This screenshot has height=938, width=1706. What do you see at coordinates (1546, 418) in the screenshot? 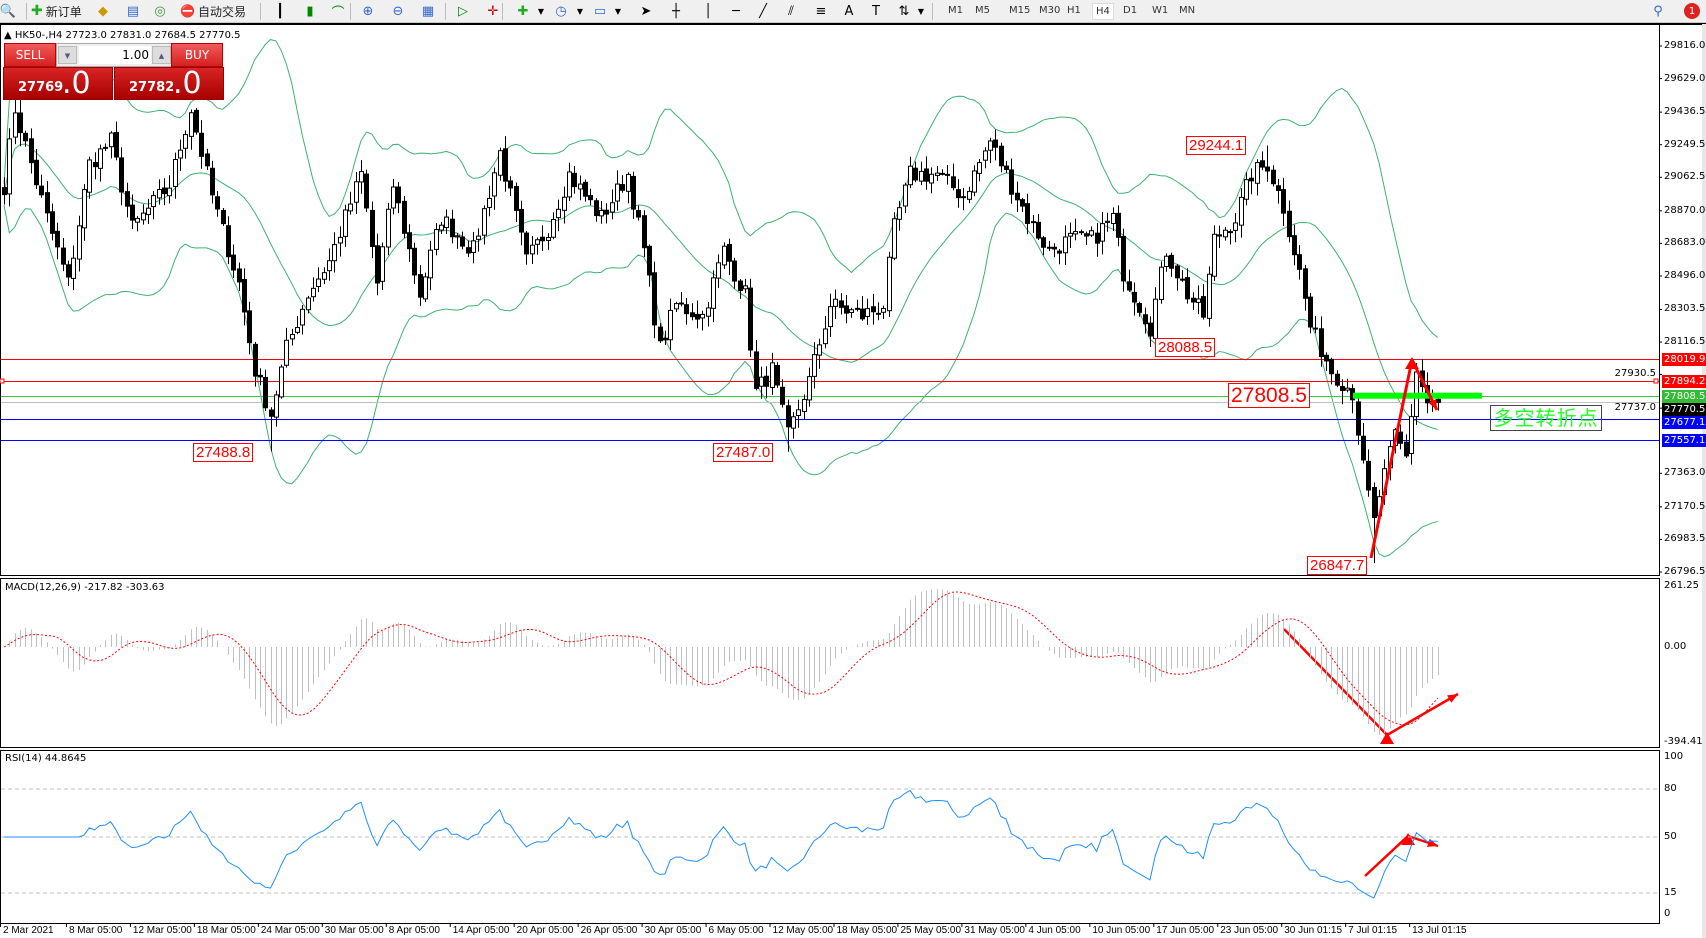
I see `annotation-text-box: 多空转折点` at bounding box center [1546, 418].